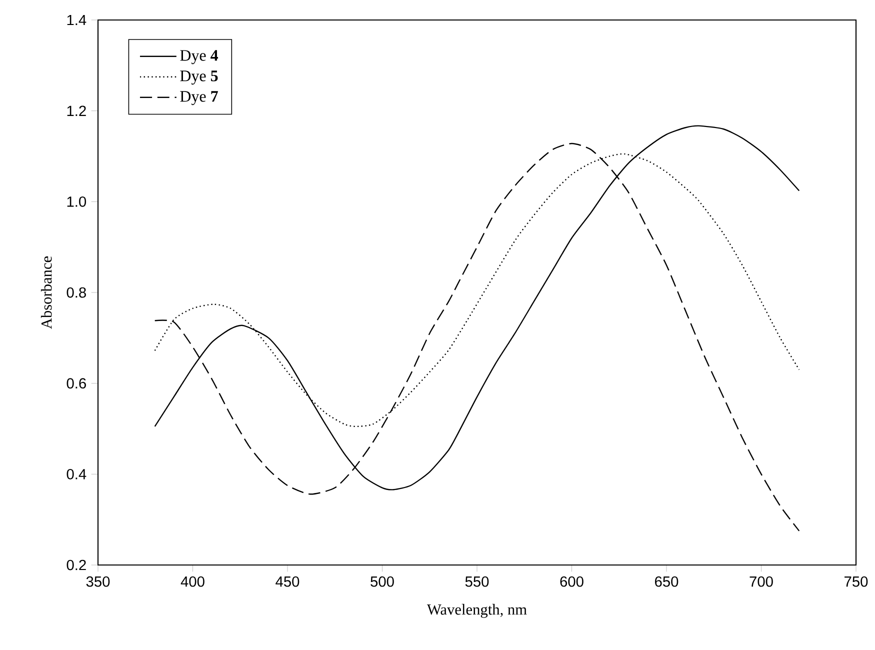 Image resolution: width=875 pixels, height=650 pixels. I want to click on y-axis-title: Absorbance, so click(46, 292).